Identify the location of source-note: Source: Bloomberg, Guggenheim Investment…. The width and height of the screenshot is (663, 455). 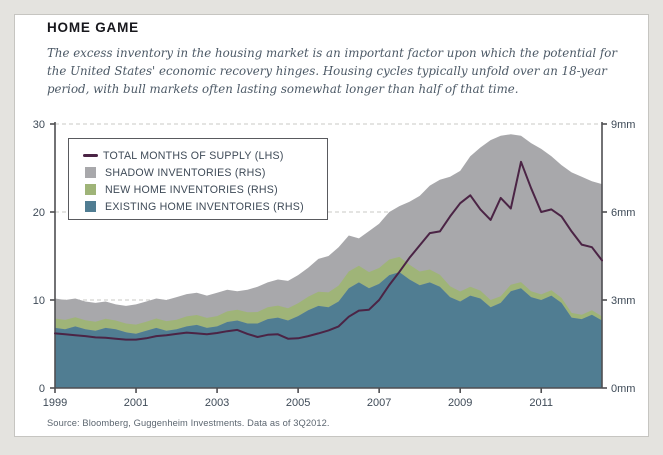
(188, 423).